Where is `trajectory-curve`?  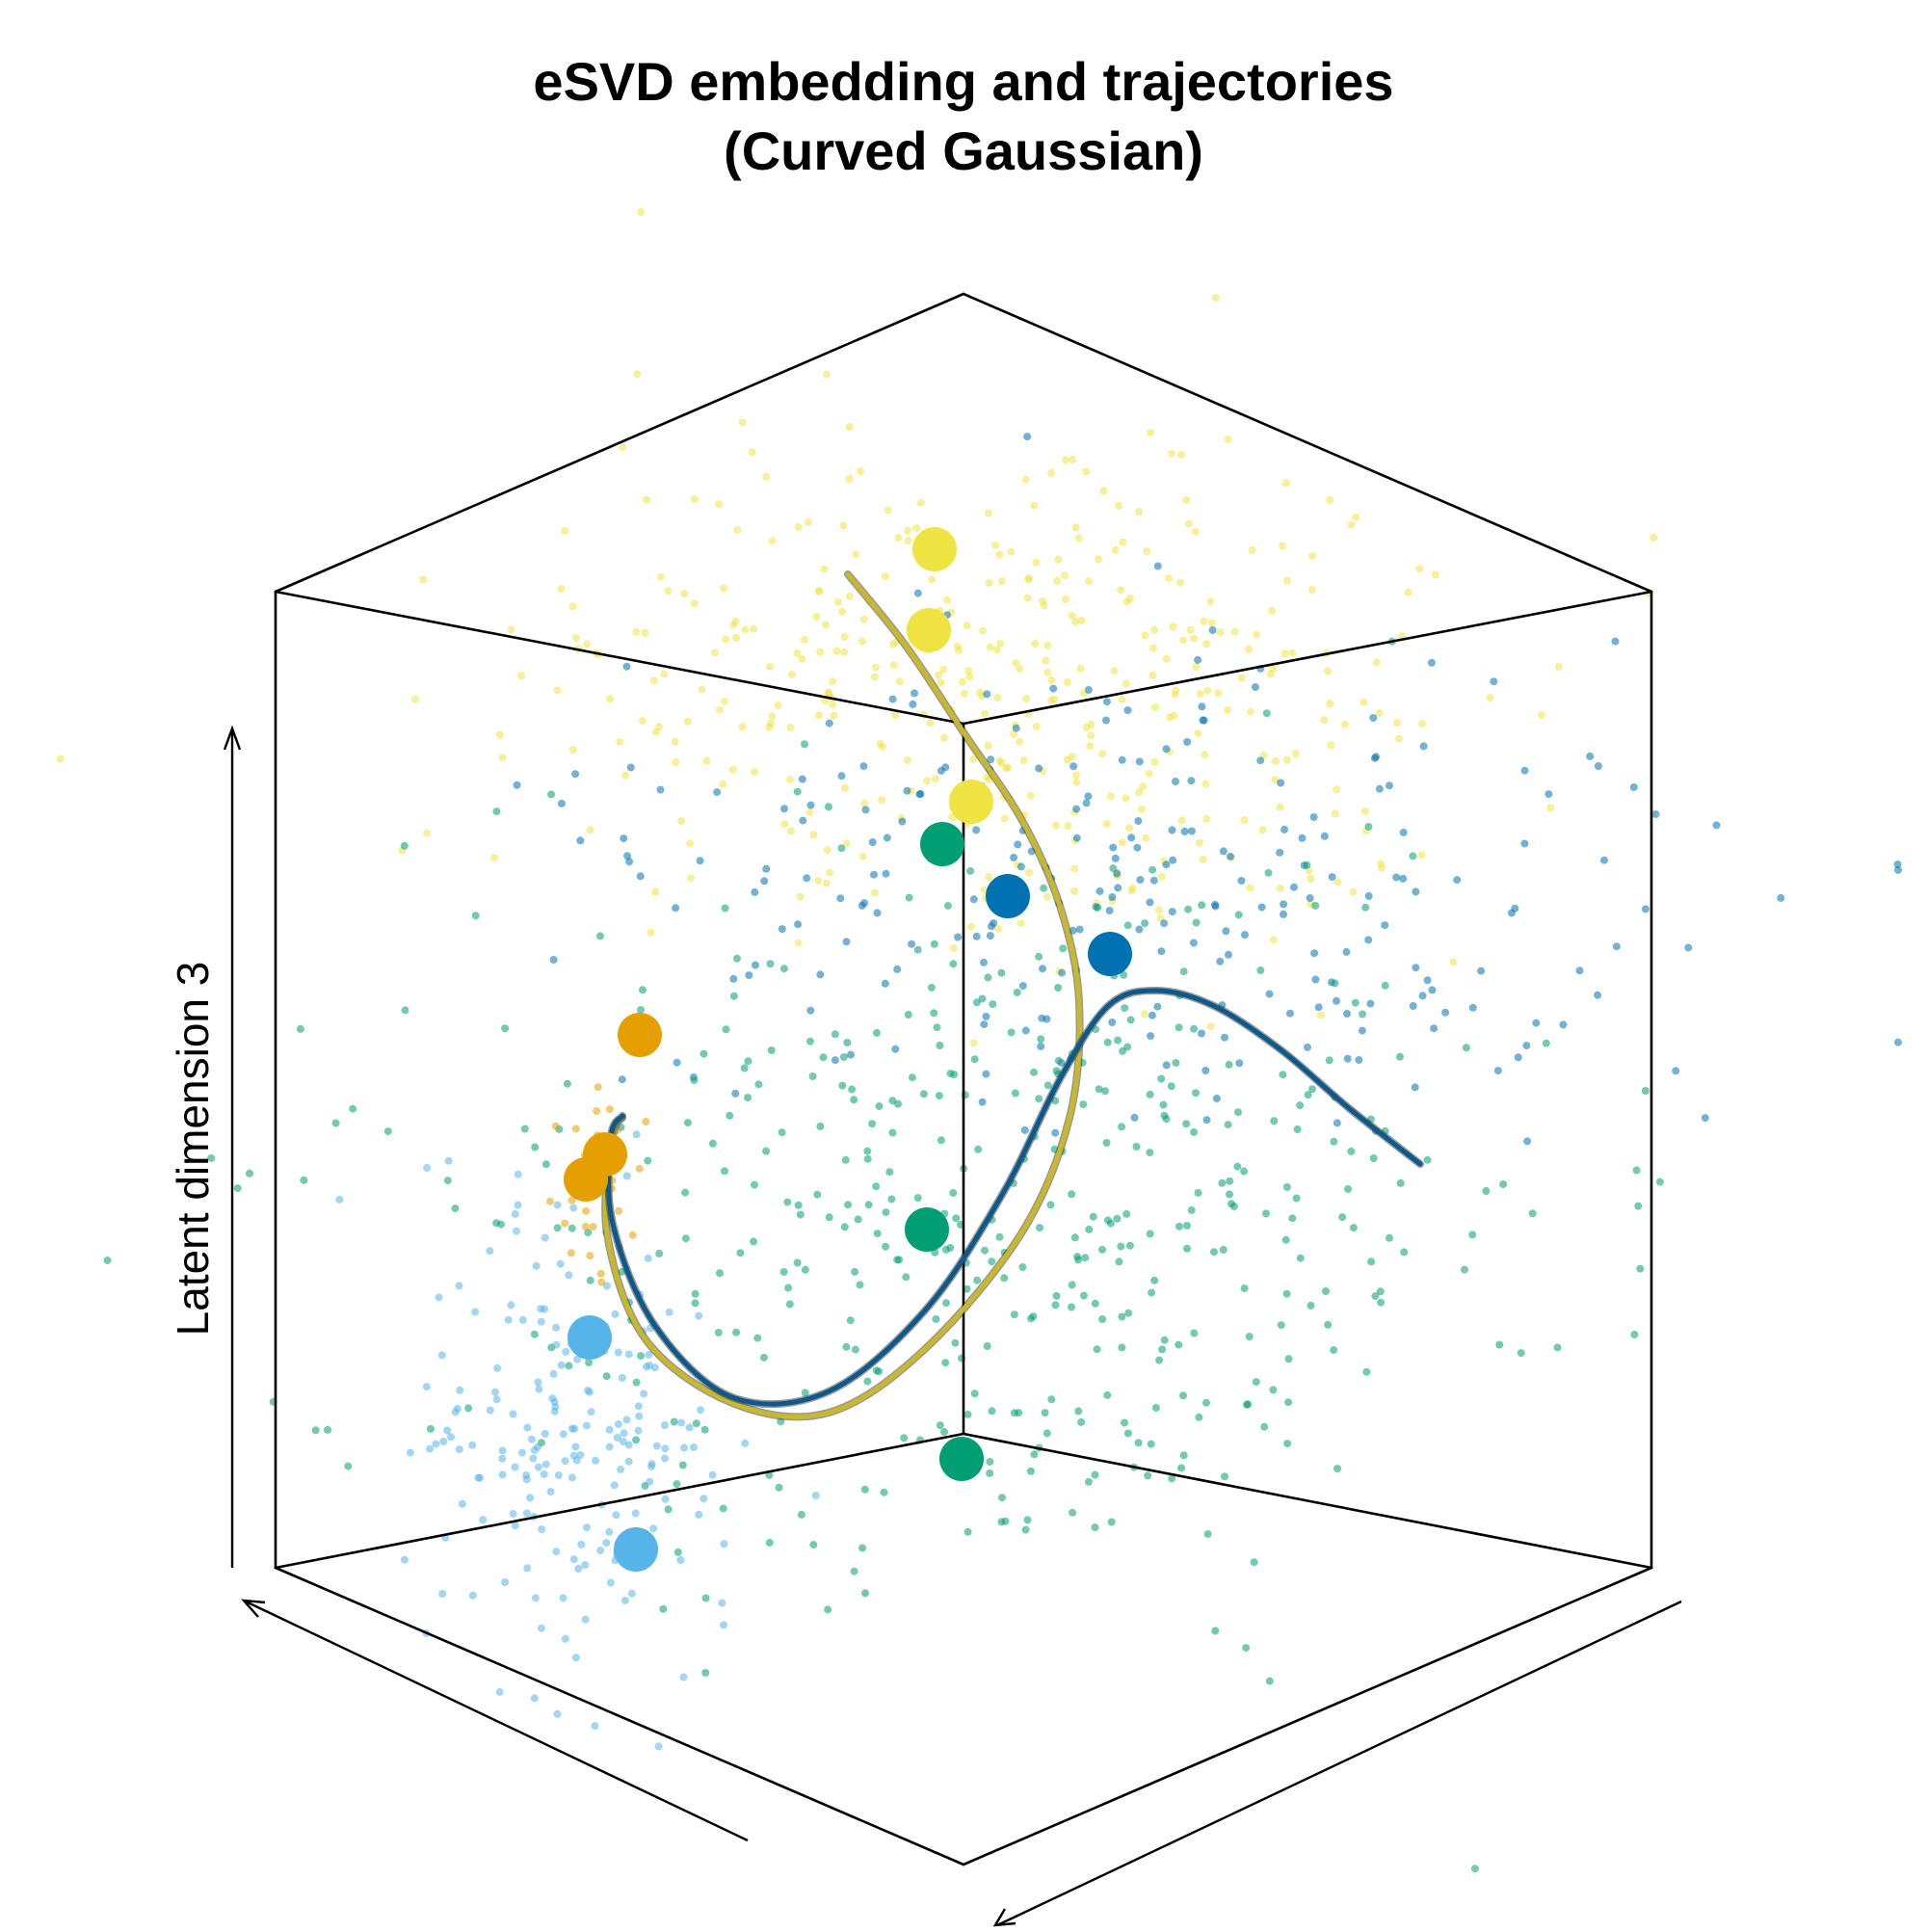 trajectory-curve is located at coordinates (1014, 1197).